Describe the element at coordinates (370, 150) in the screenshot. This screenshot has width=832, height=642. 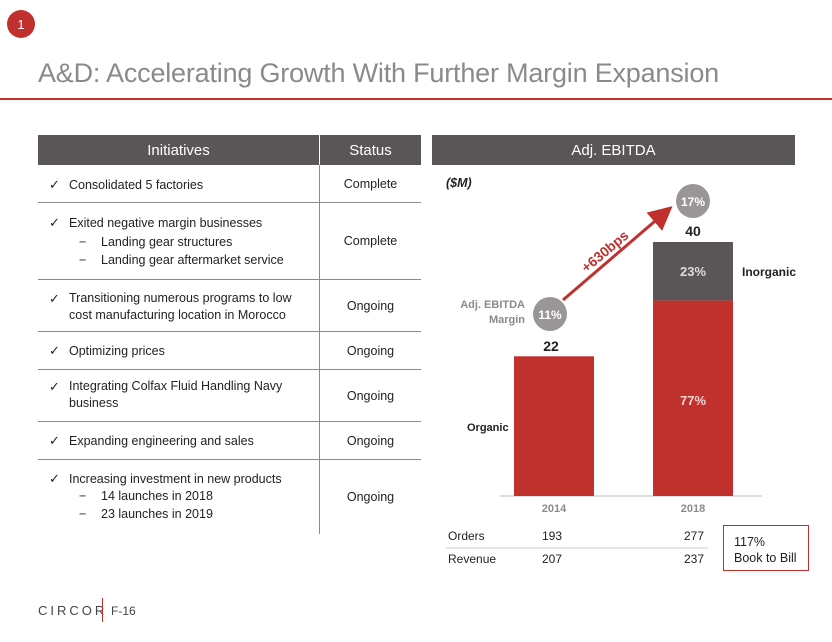
I see `header-status: Status` at that location.